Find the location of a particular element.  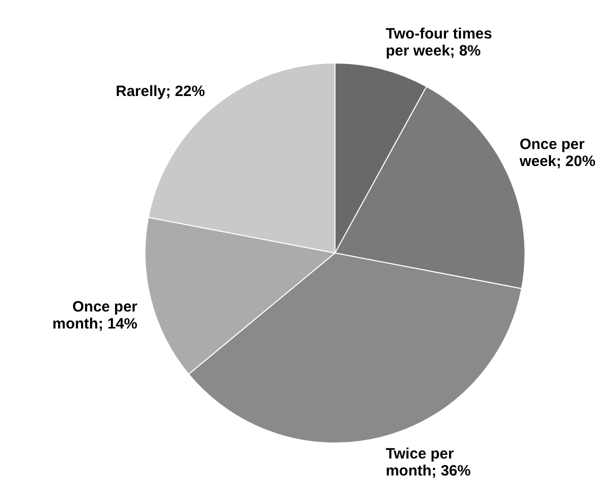

slice-label: Two-four times per week; 8% is located at coordinates (439, 42).